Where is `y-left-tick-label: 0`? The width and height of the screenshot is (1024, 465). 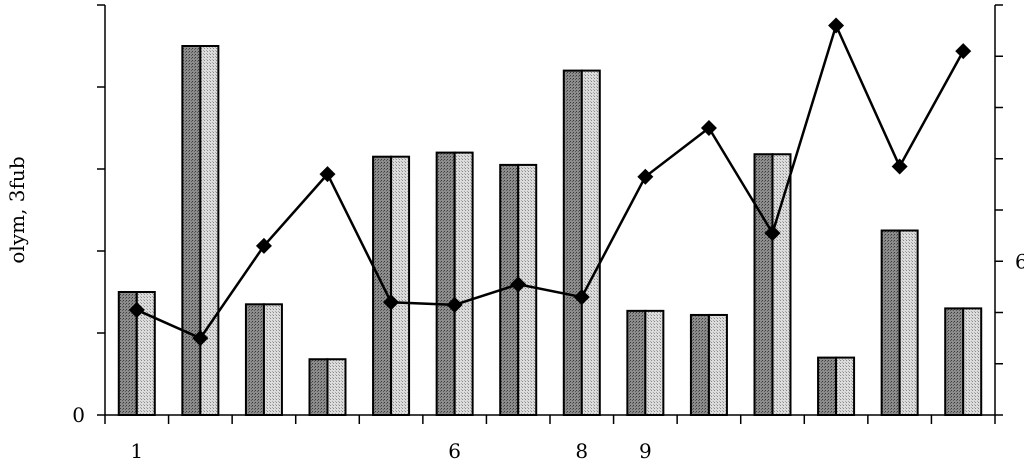
y-left-tick-label: 0 is located at coordinates (78, 415).